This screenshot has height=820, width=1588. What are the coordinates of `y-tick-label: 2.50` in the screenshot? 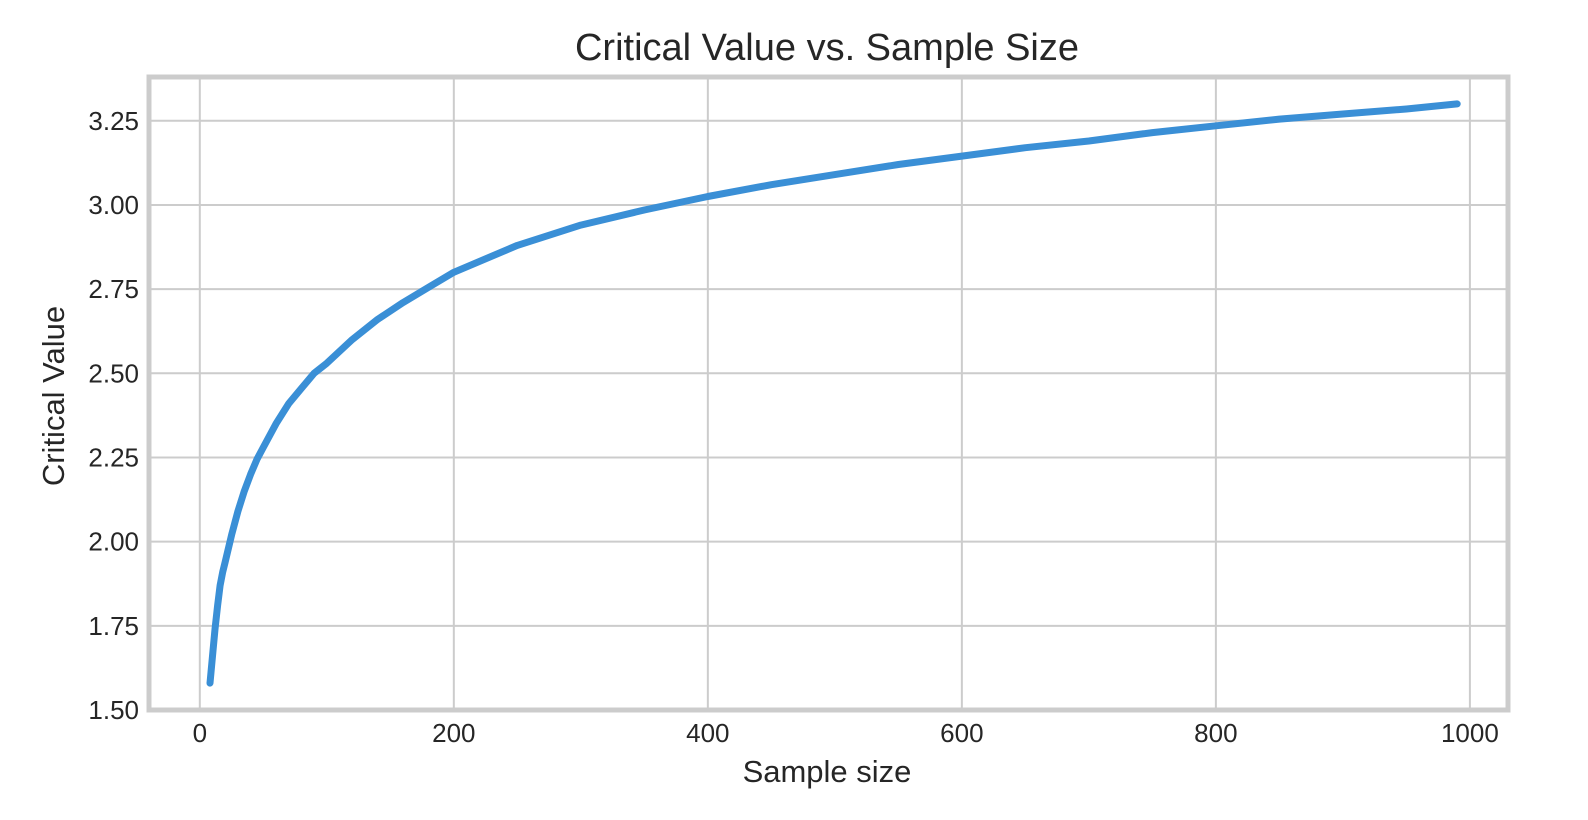 It's located at (113, 373).